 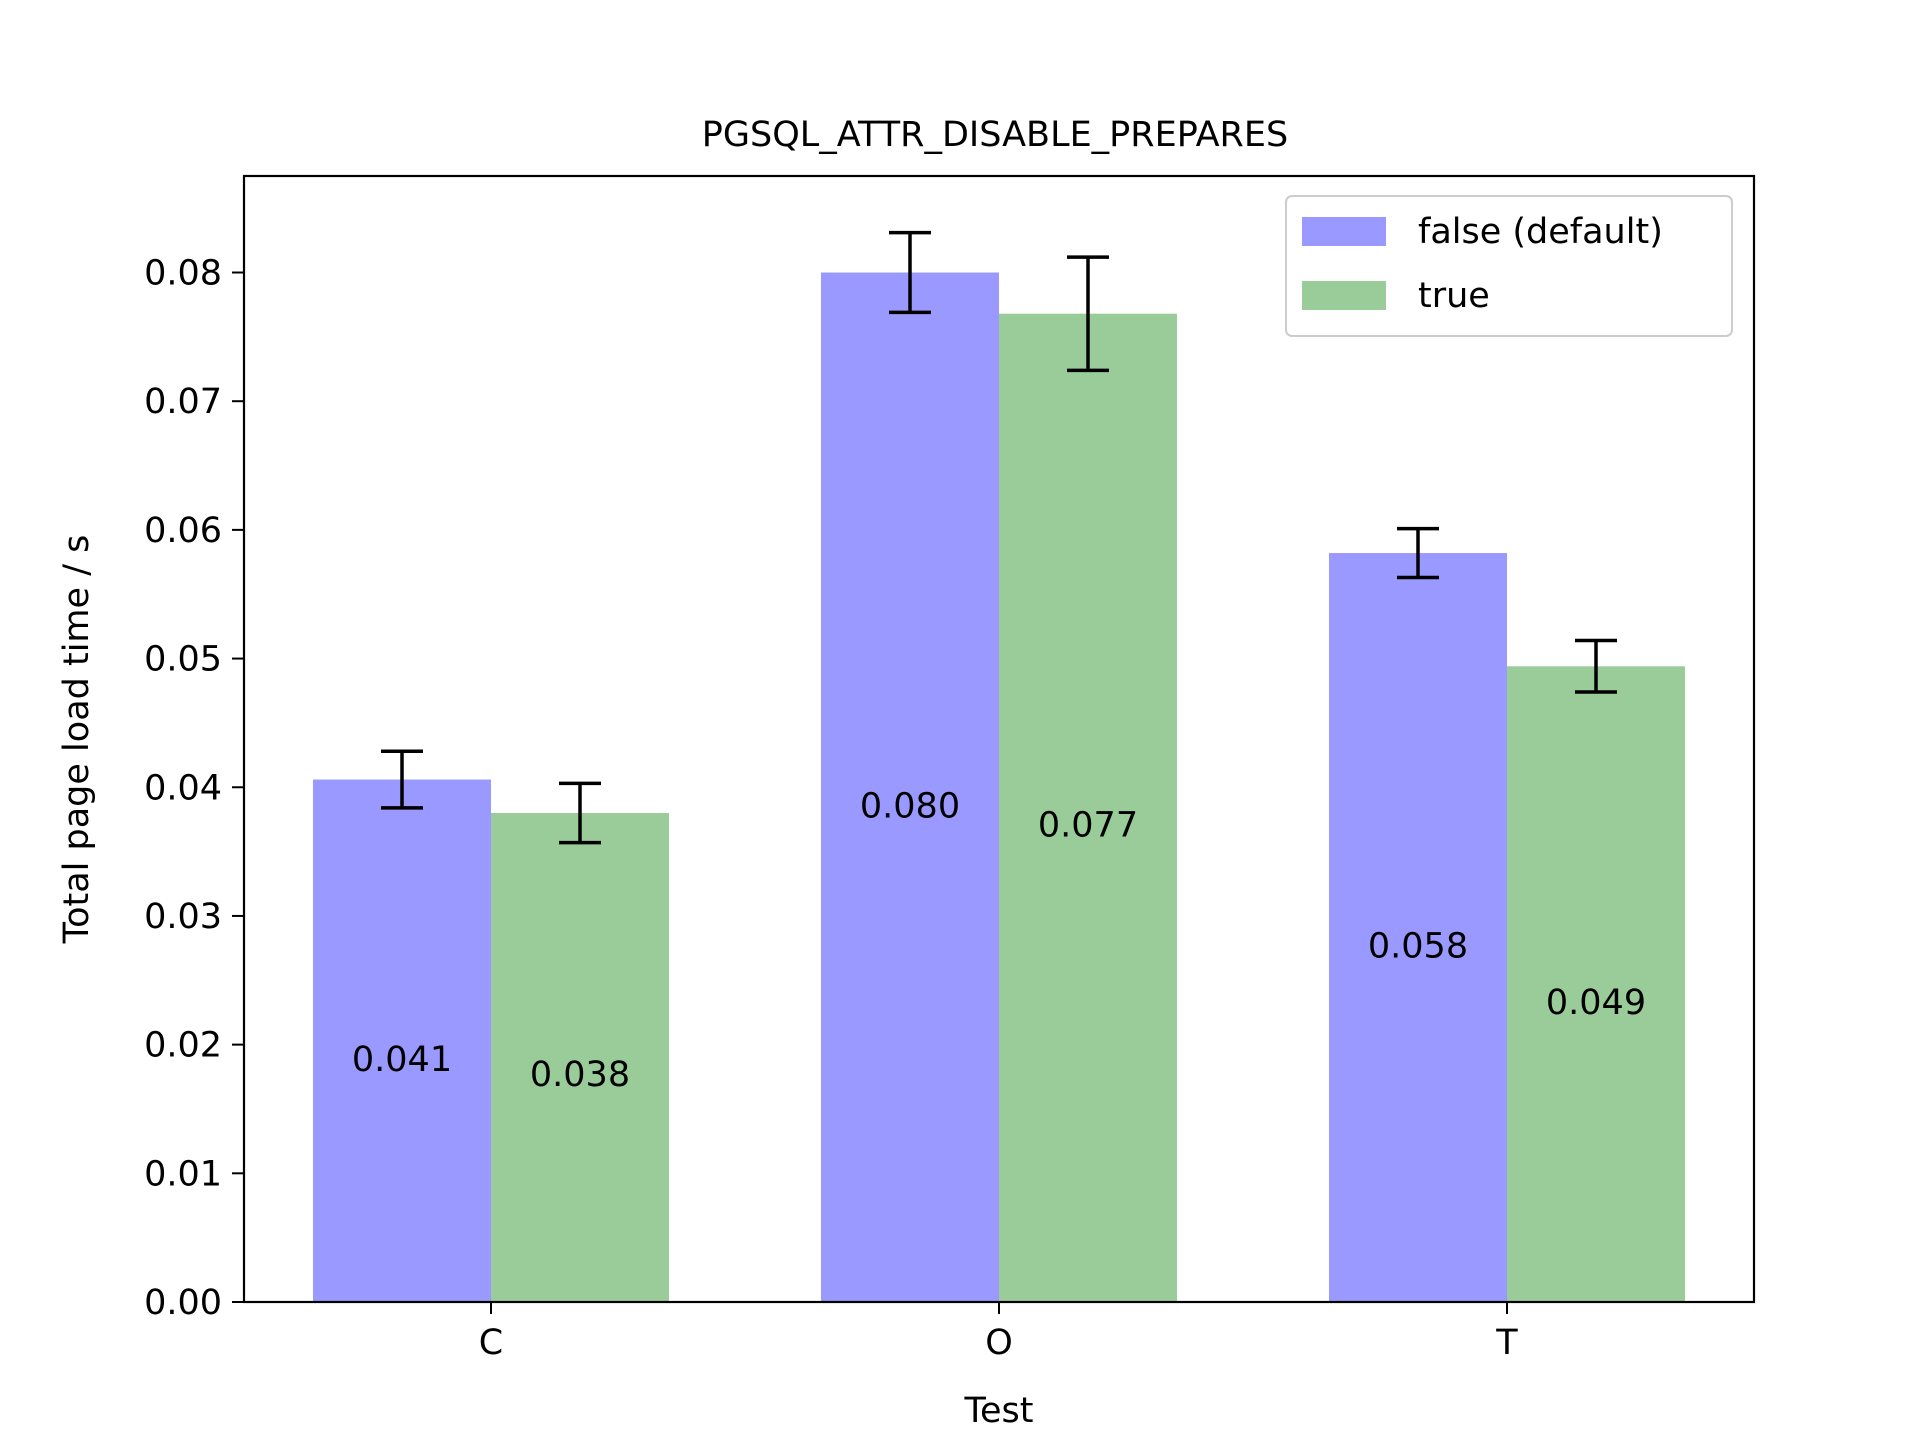 I want to click on y-tick-label: 0.07, so click(x=183, y=402).